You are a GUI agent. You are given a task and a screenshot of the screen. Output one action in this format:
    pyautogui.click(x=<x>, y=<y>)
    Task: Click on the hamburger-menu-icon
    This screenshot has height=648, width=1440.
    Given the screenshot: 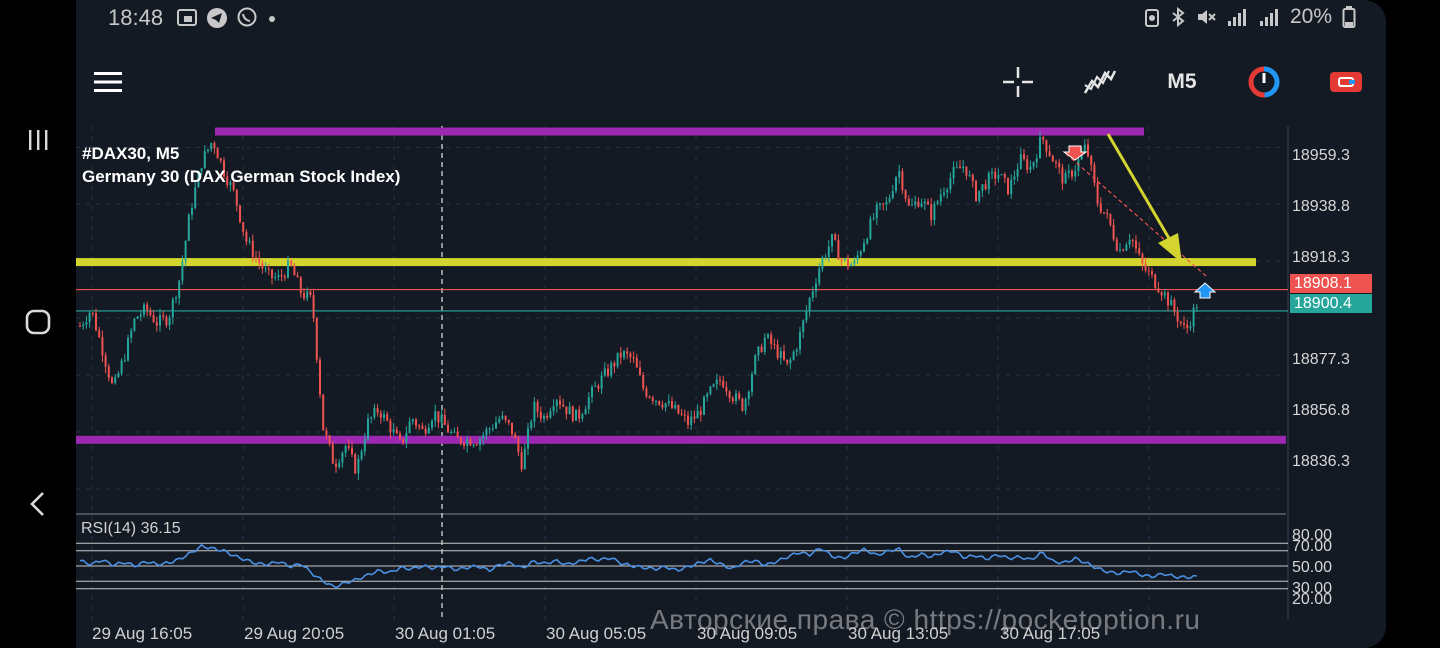 What is the action you would take?
    pyautogui.click(x=108, y=82)
    